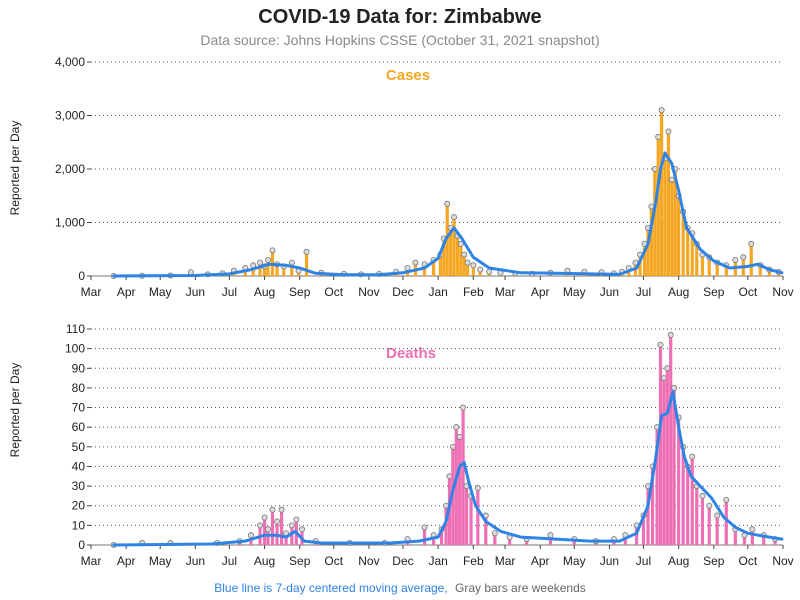 The image size is (800, 600). I want to click on deaths-panel-title: Deaths, so click(411, 353).